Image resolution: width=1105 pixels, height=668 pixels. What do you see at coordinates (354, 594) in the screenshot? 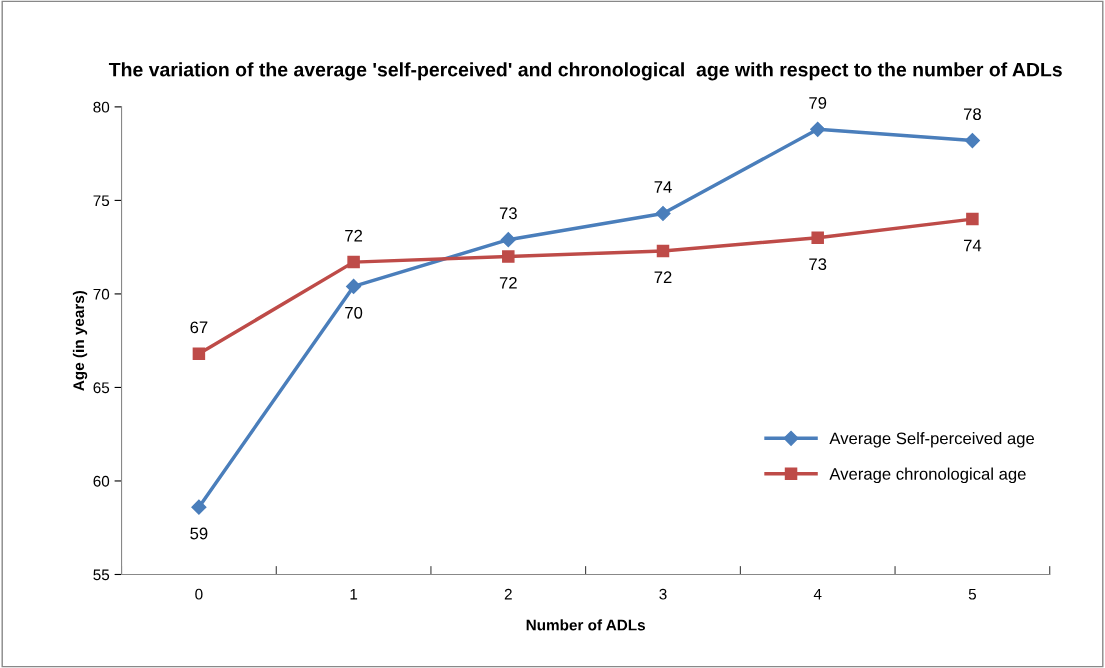
I see `x-tick-label: 1` at bounding box center [354, 594].